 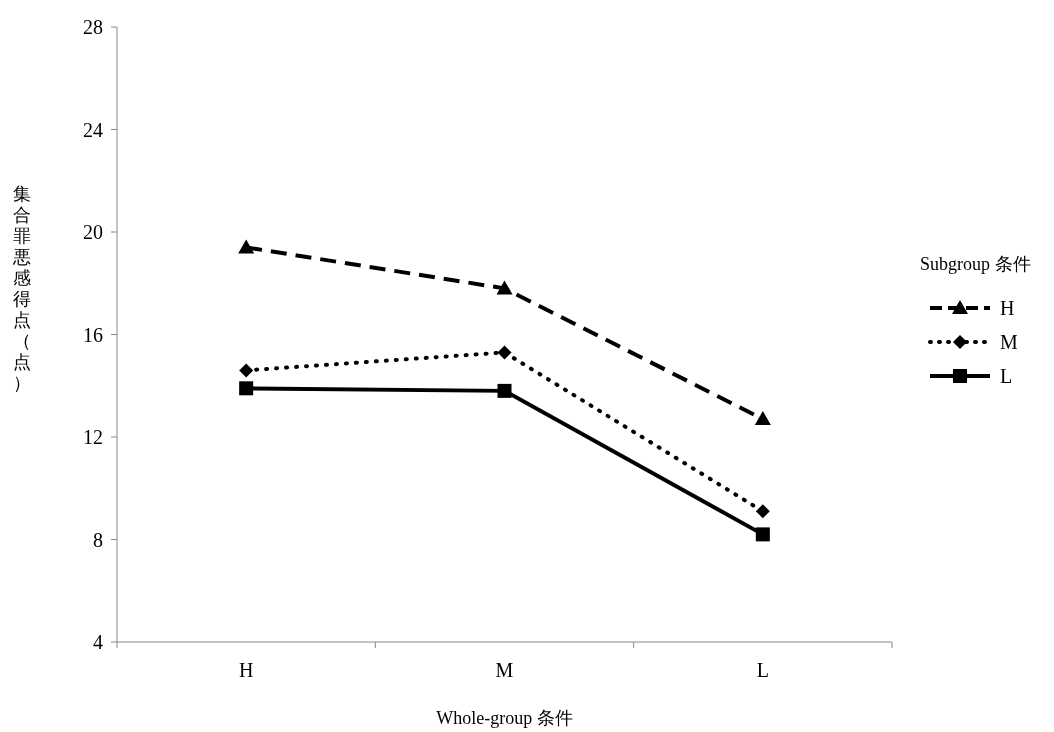 What do you see at coordinates (22, 288) in the screenshot?
I see `text: 集合罪悪感得点（点）` at bounding box center [22, 288].